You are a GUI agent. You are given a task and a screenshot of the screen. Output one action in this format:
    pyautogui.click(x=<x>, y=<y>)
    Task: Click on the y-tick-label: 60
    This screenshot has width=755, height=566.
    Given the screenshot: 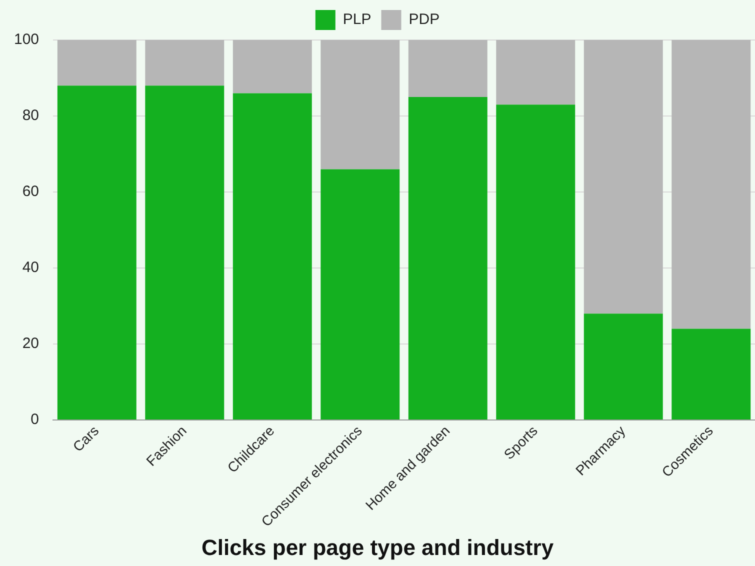 What is the action you would take?
    pyautogui.click(x=31, y=191)
    